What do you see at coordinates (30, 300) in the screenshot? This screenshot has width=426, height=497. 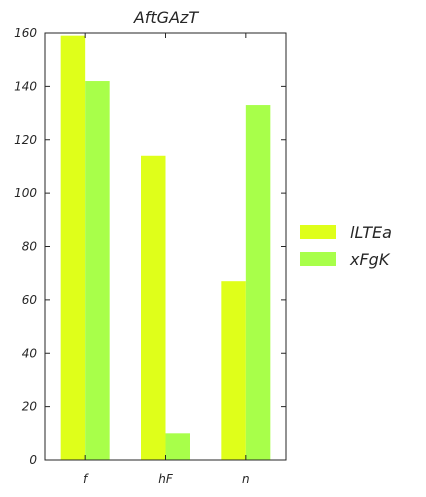 I see `y-tick-label: 60` at bounding box center [30, 300].